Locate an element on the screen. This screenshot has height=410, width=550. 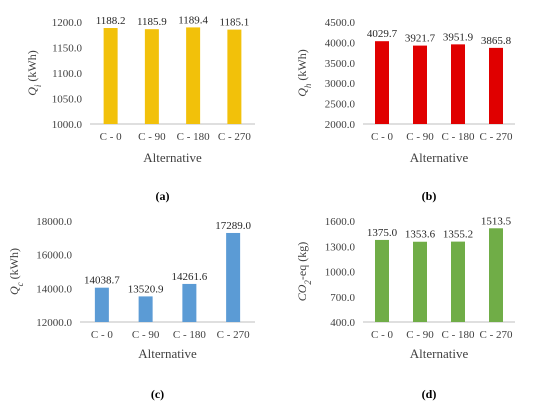
data-label: 17289.0 is located at coordinates (233, 226).